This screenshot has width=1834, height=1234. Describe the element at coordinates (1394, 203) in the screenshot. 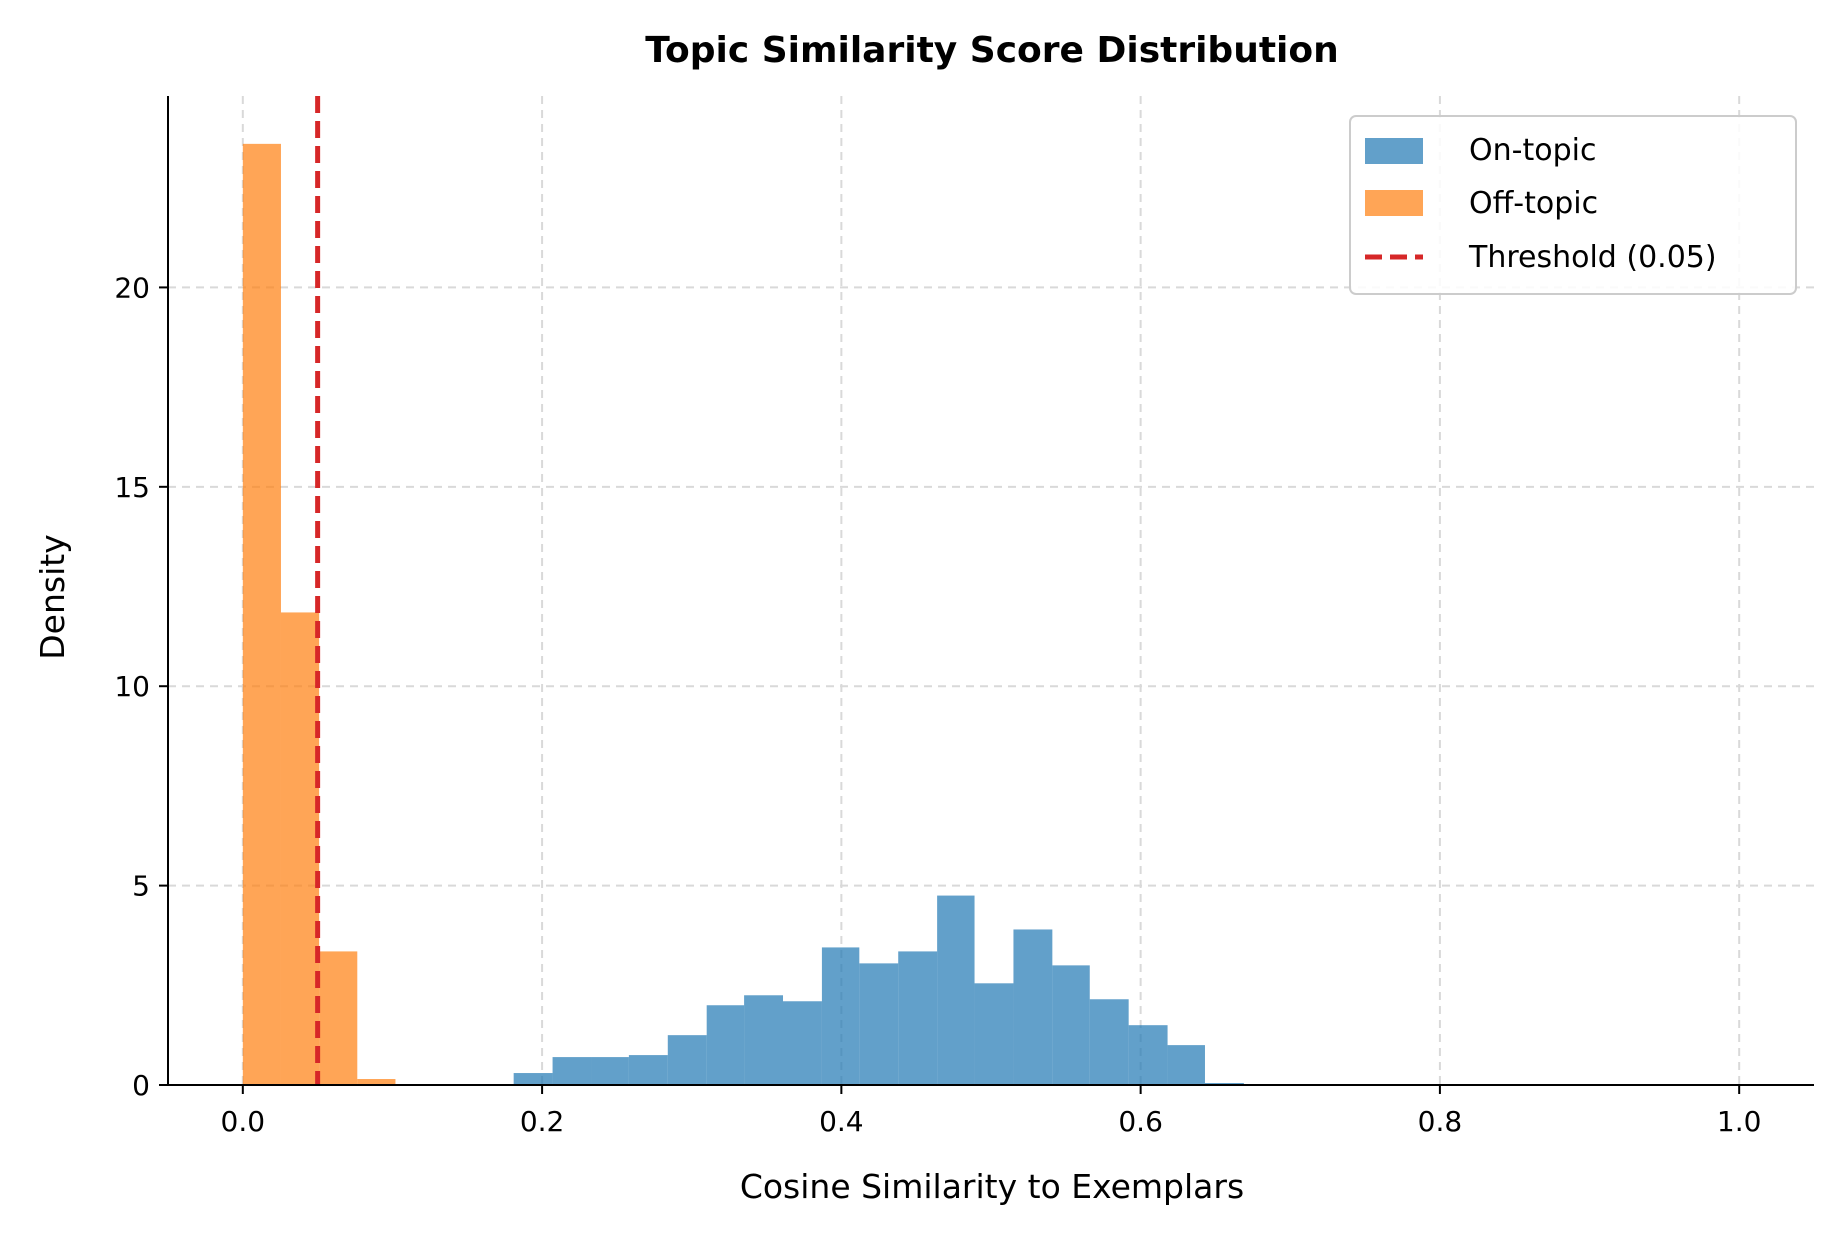

I see `legend-swatch-off-topic` at that location.